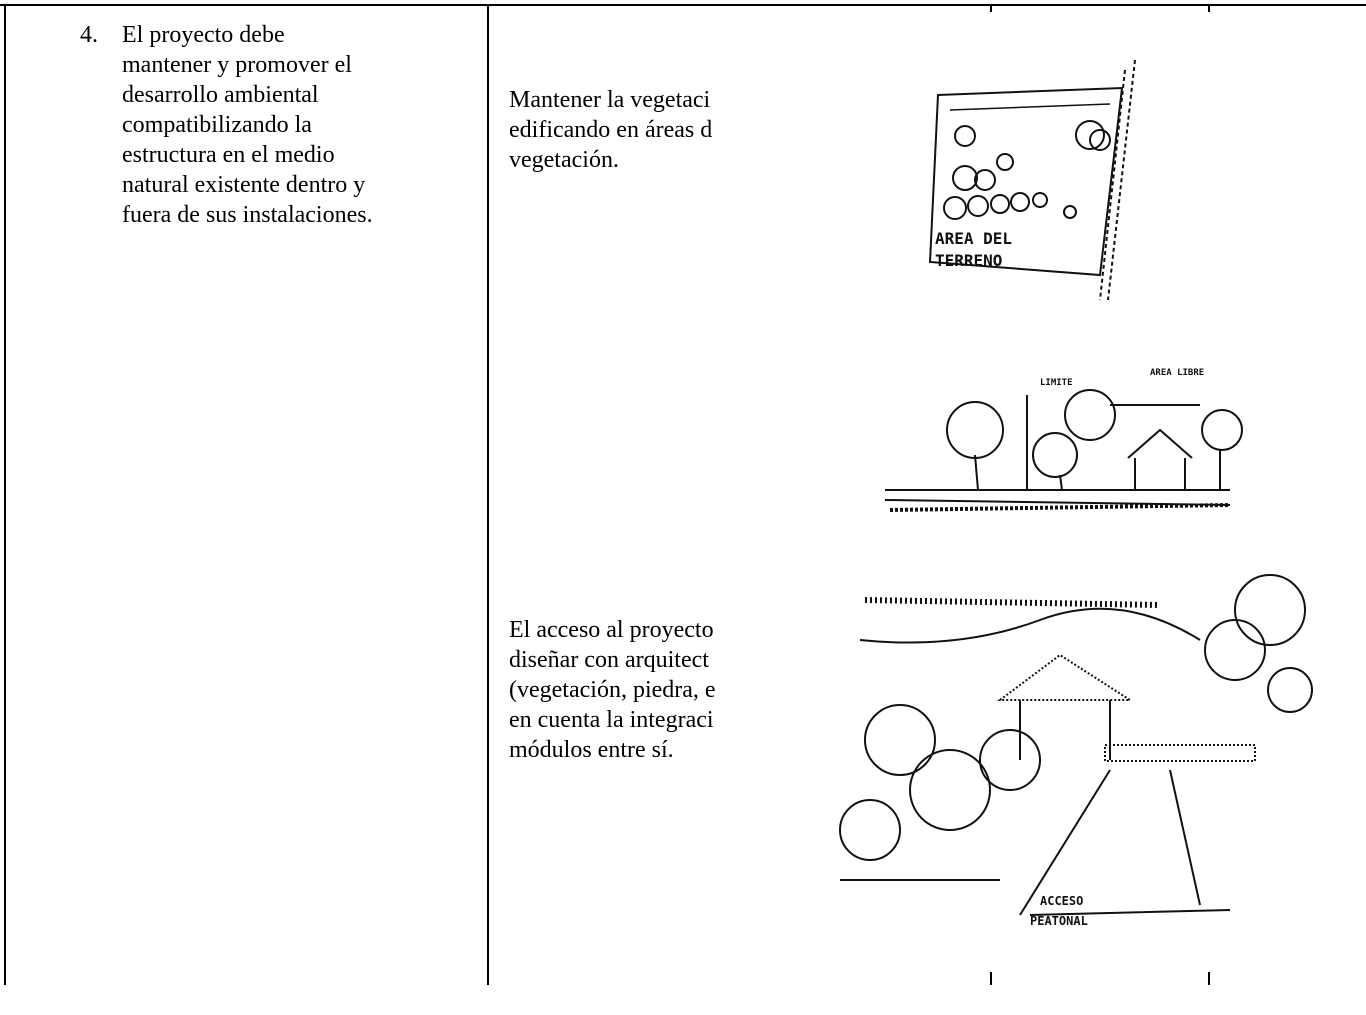 Image resolution: width=1366 pixels, height=1015 pixels. Describe the element at coordinates (564, 160) in the screenshot. I see `recommendation-line: vegetación.` at that location.